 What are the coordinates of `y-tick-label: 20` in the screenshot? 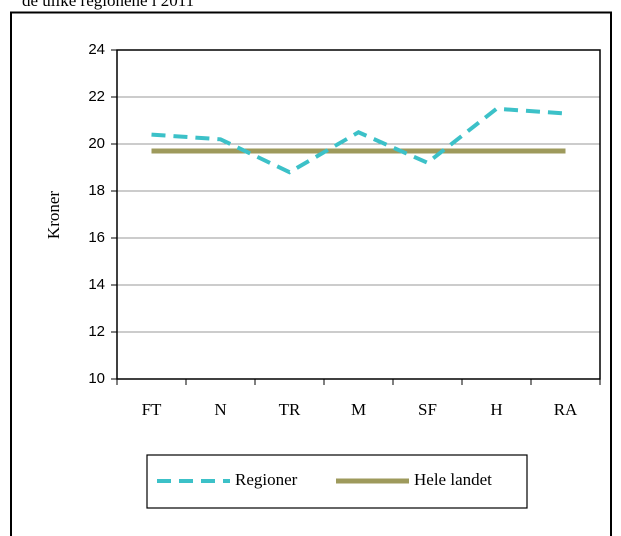 It's located at (96, 143).